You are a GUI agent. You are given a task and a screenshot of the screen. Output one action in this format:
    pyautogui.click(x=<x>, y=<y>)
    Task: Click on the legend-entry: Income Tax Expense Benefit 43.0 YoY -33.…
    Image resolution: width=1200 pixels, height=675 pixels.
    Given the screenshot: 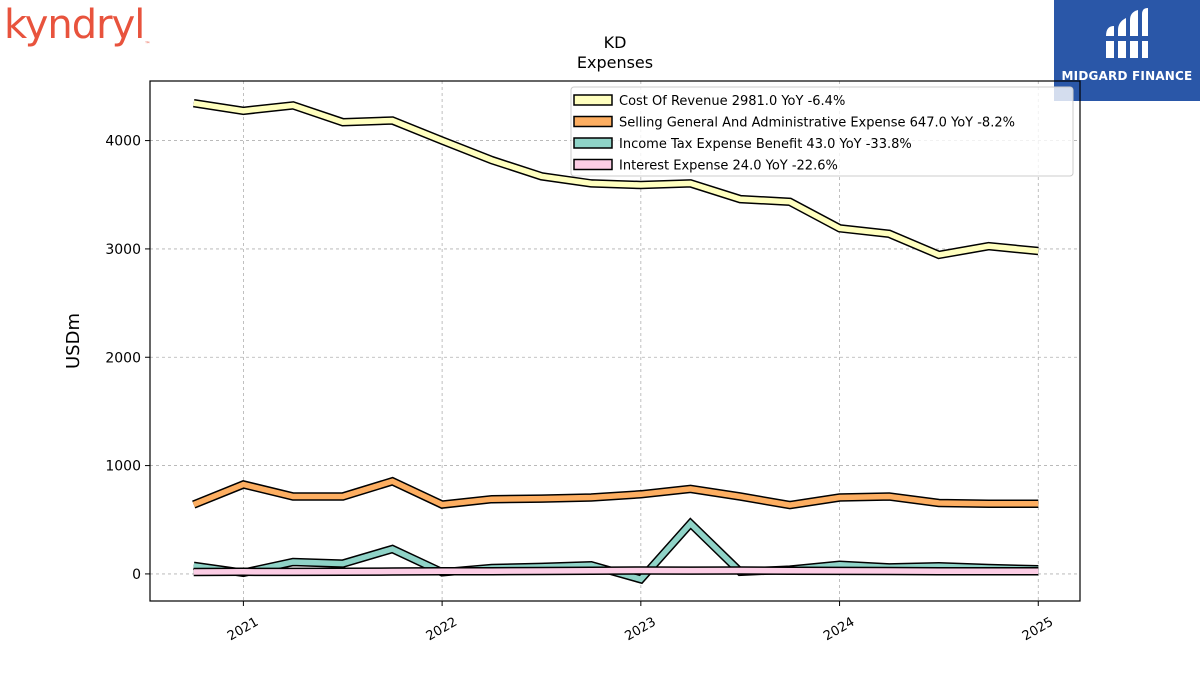 What is the action you would take?
    pyautogui.click(x=765, y=144)
    